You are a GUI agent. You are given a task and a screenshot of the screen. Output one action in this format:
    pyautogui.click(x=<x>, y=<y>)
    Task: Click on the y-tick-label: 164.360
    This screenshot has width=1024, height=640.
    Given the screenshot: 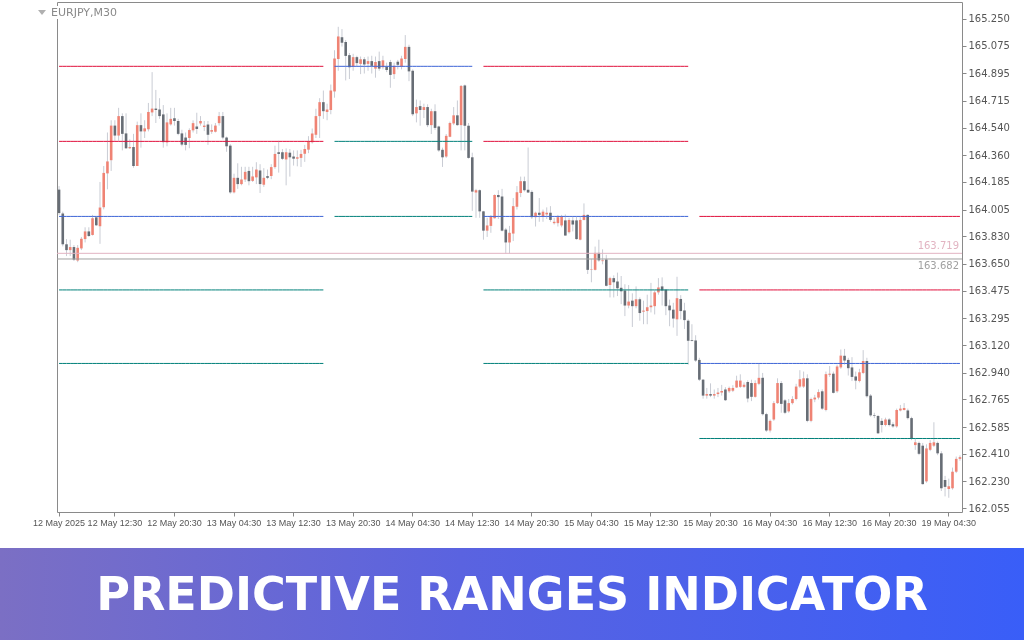 What is the action you would take?
    pyautogui.click(x=989, y=155)
    